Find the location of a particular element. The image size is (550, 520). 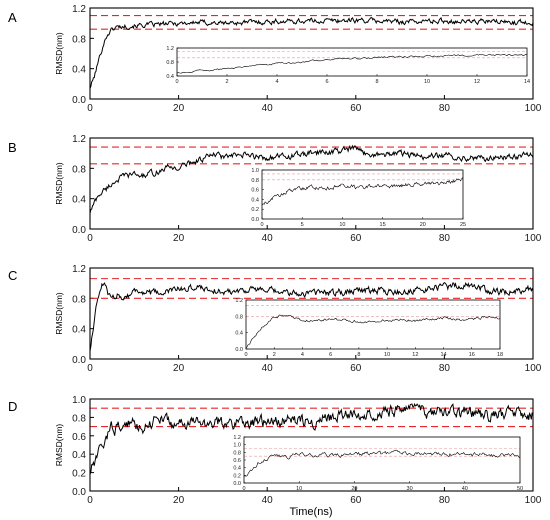

y-tick-label: 0.6 is located at coordinates (79, 437).